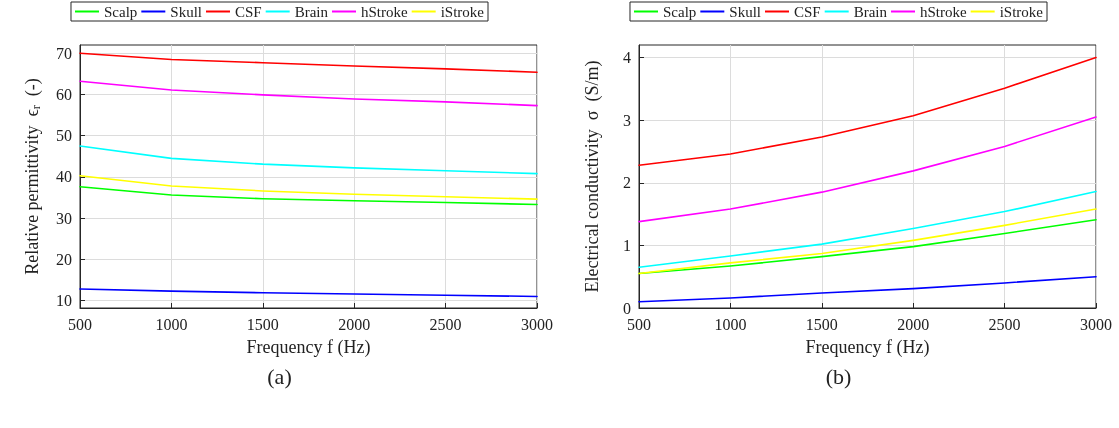 This screenshot has height=428, width=1119. I want to click on y-tick-label: 40, so click(64, 177).